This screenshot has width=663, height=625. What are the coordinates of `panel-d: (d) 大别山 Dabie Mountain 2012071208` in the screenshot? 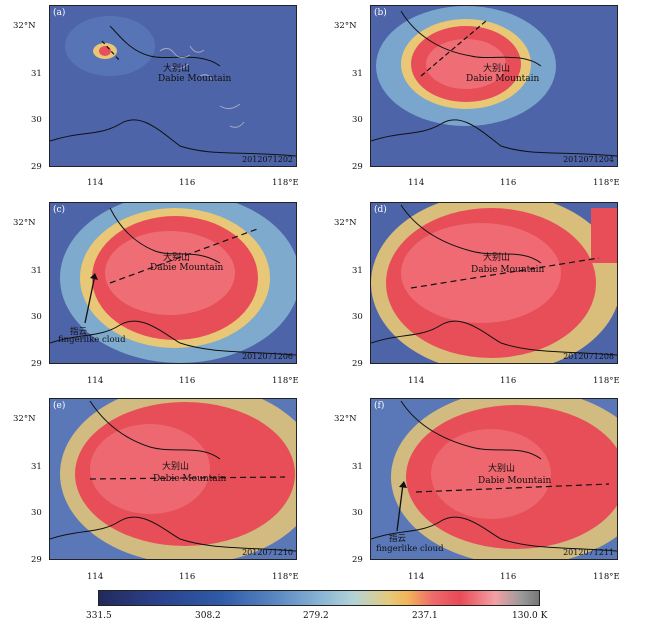 It's located at (494, 283).